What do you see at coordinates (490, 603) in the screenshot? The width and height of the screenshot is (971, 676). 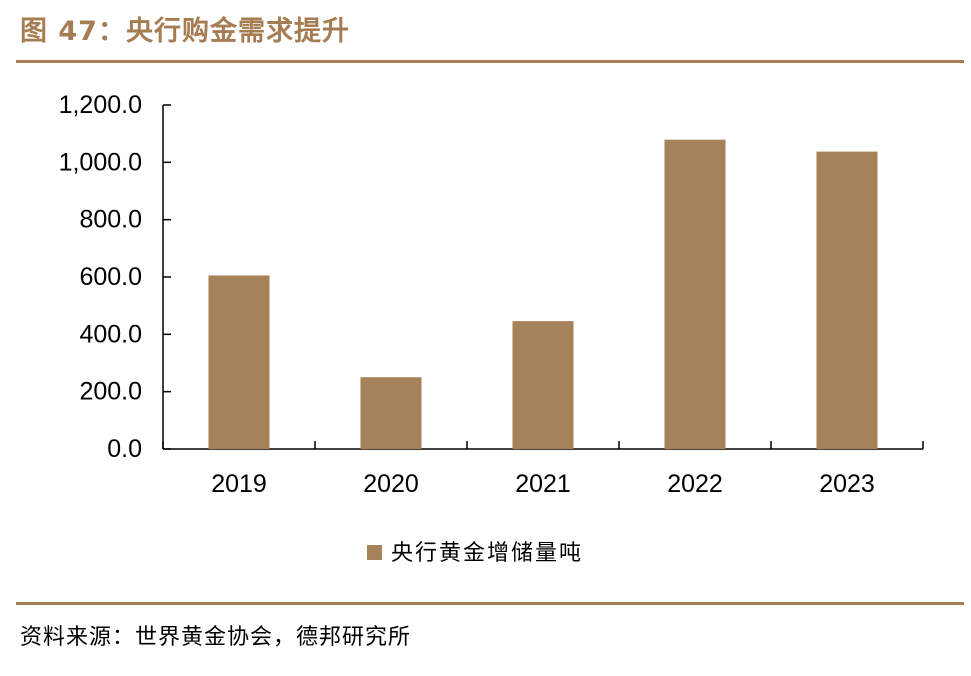 I see `source-divider` at bounding box center [490, 603].